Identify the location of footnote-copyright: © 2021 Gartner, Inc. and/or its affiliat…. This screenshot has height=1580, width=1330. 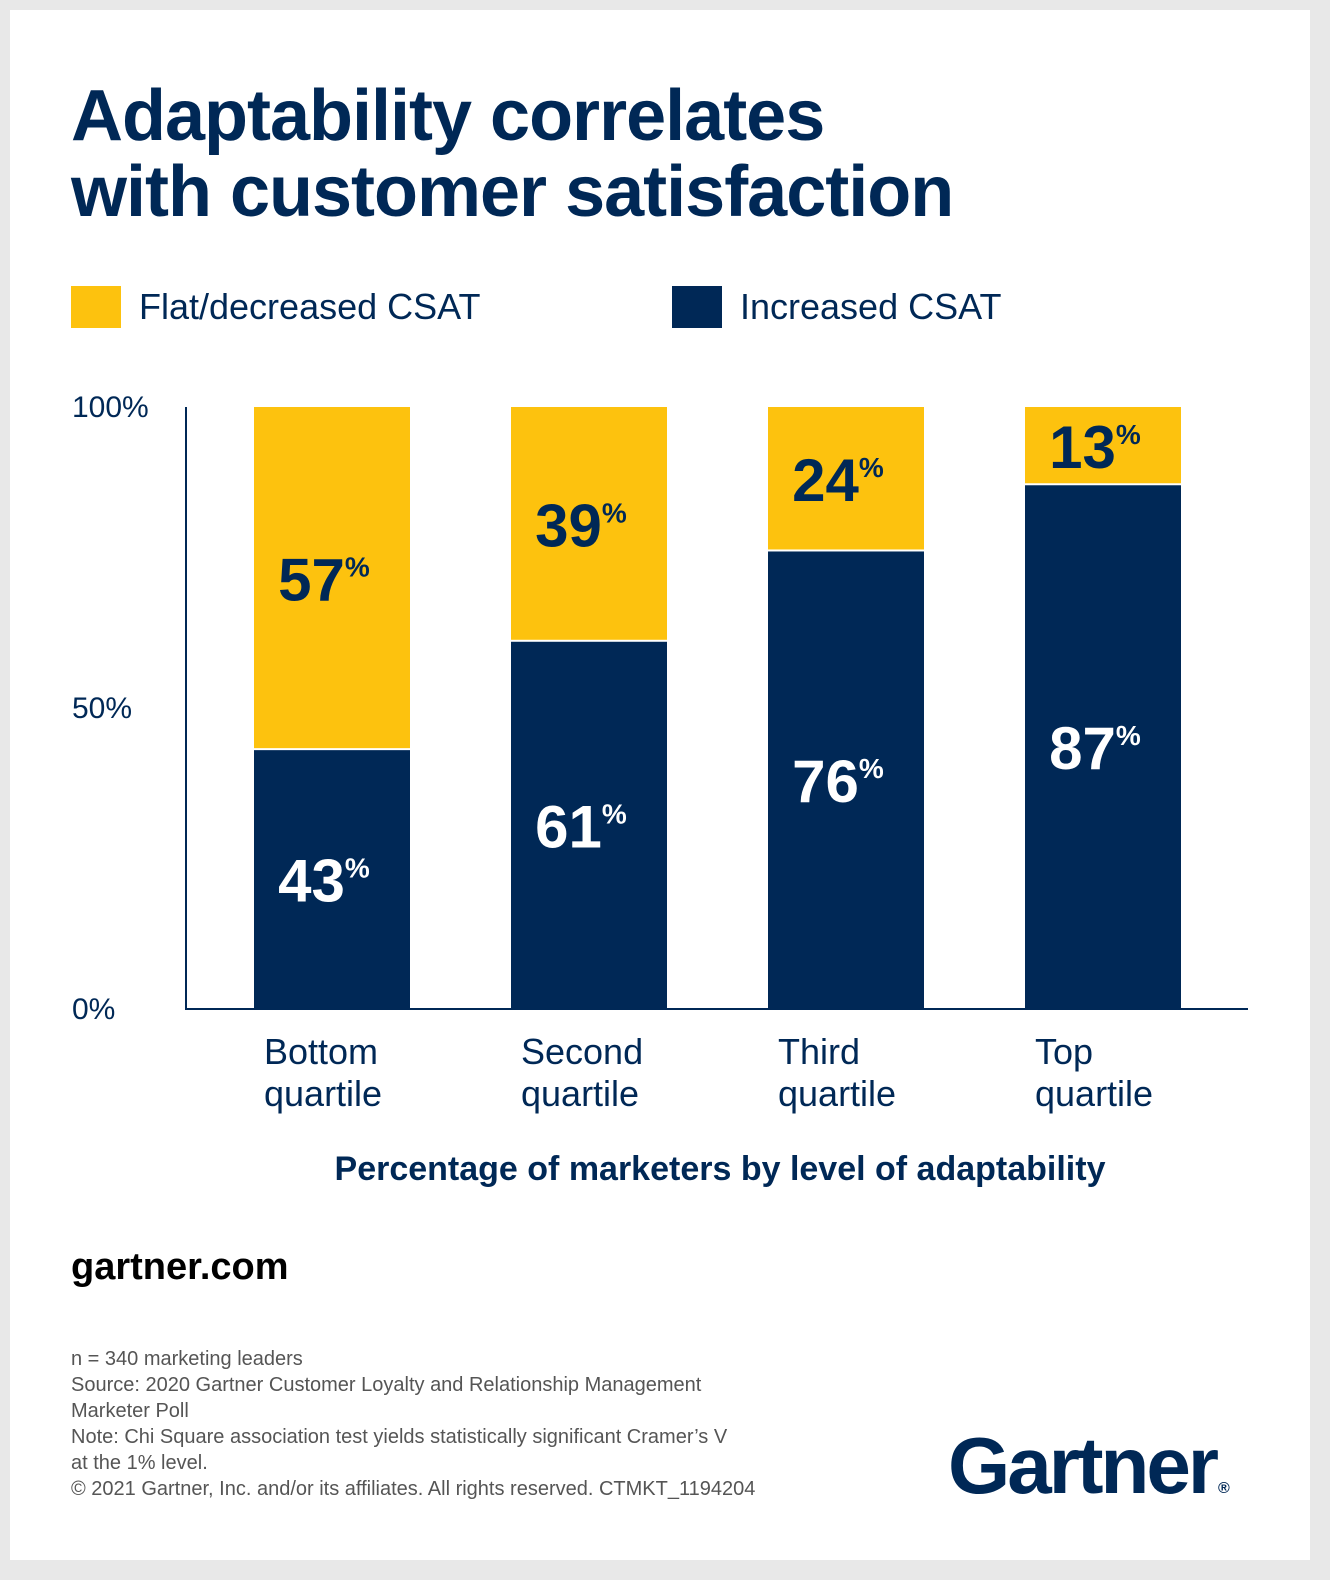
(413, 1489).